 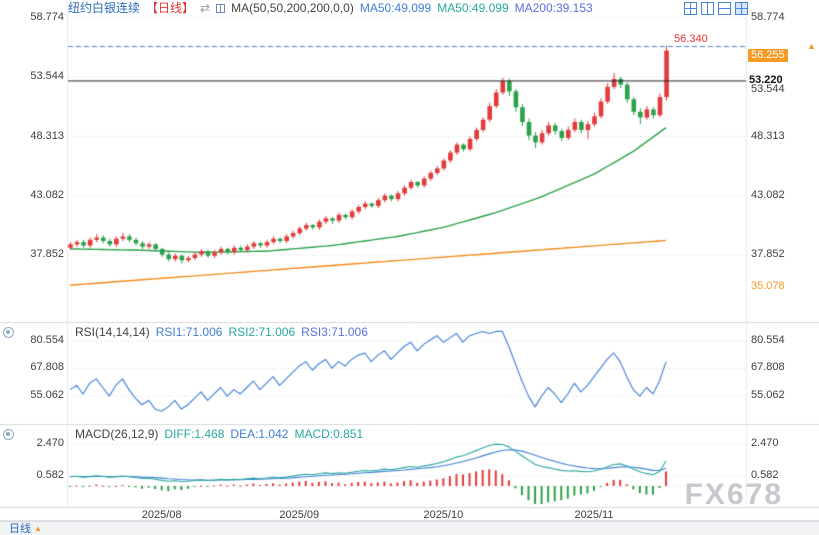 What do you see at coordinates (768, 89) in the screenshot?
I see `price-tick-label-right: 53.544` at bounding box center [768, 89].